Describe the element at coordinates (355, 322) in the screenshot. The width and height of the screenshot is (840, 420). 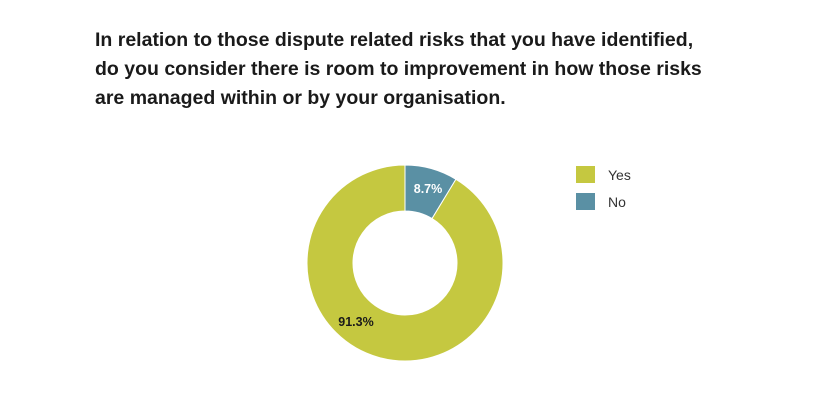
I see `slice-label-yes: 91.3%` at that location.